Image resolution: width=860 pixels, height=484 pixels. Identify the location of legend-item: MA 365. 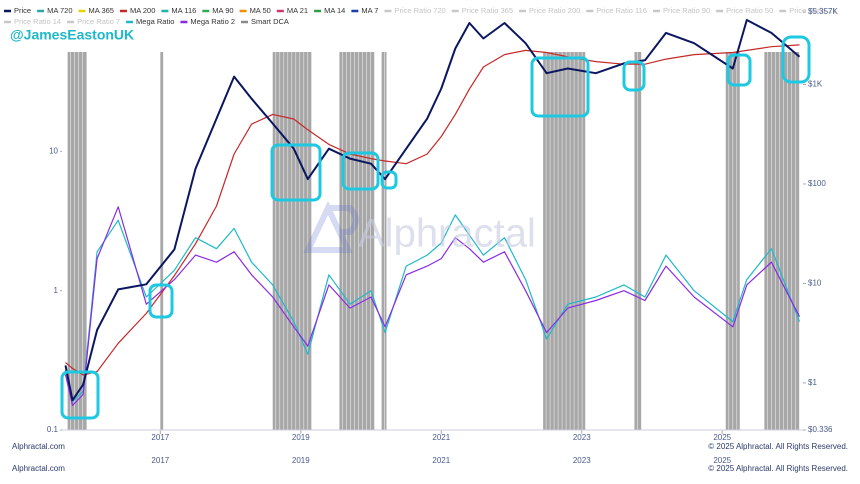
(96, 10).